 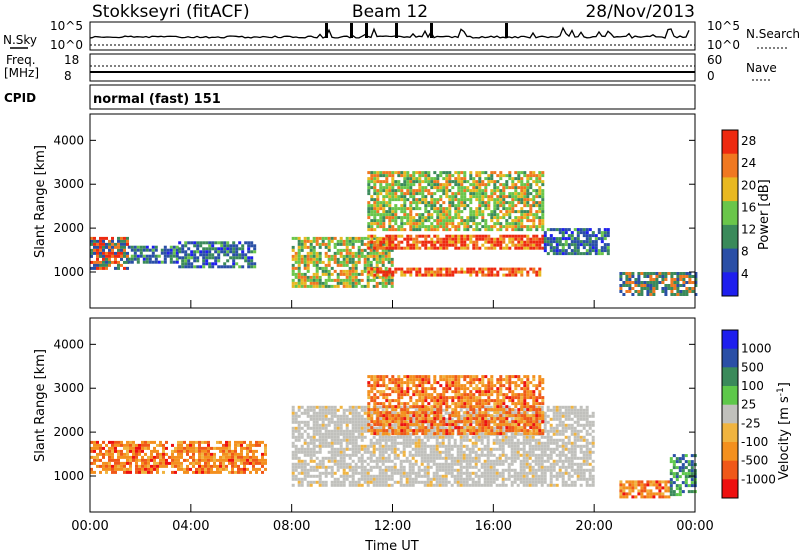 What do you see at coordinates (389, 32) in the screenshot?
I see `noise-sky-line` at bounding box center [389, 32].